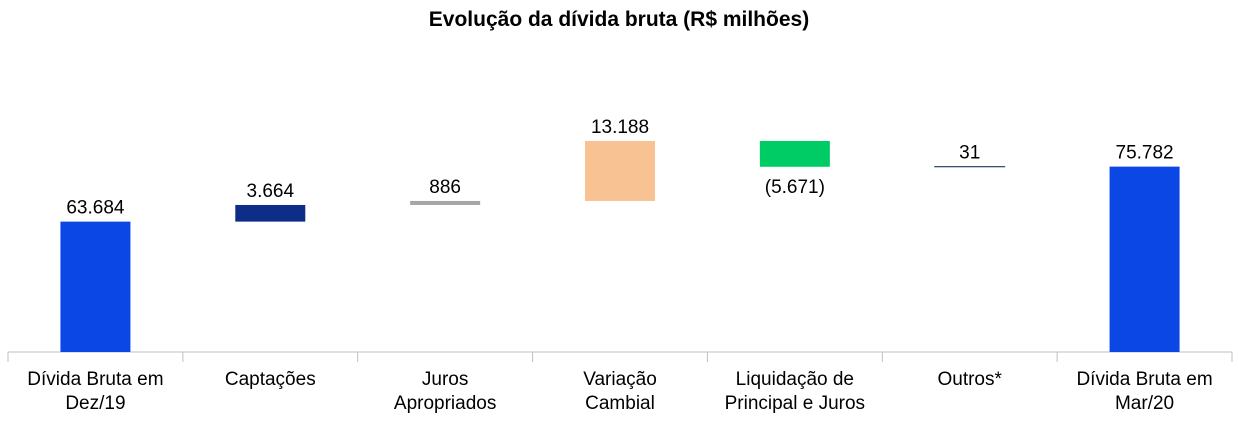  I want to click on x-tick-label: Captações, so click(270, 379).